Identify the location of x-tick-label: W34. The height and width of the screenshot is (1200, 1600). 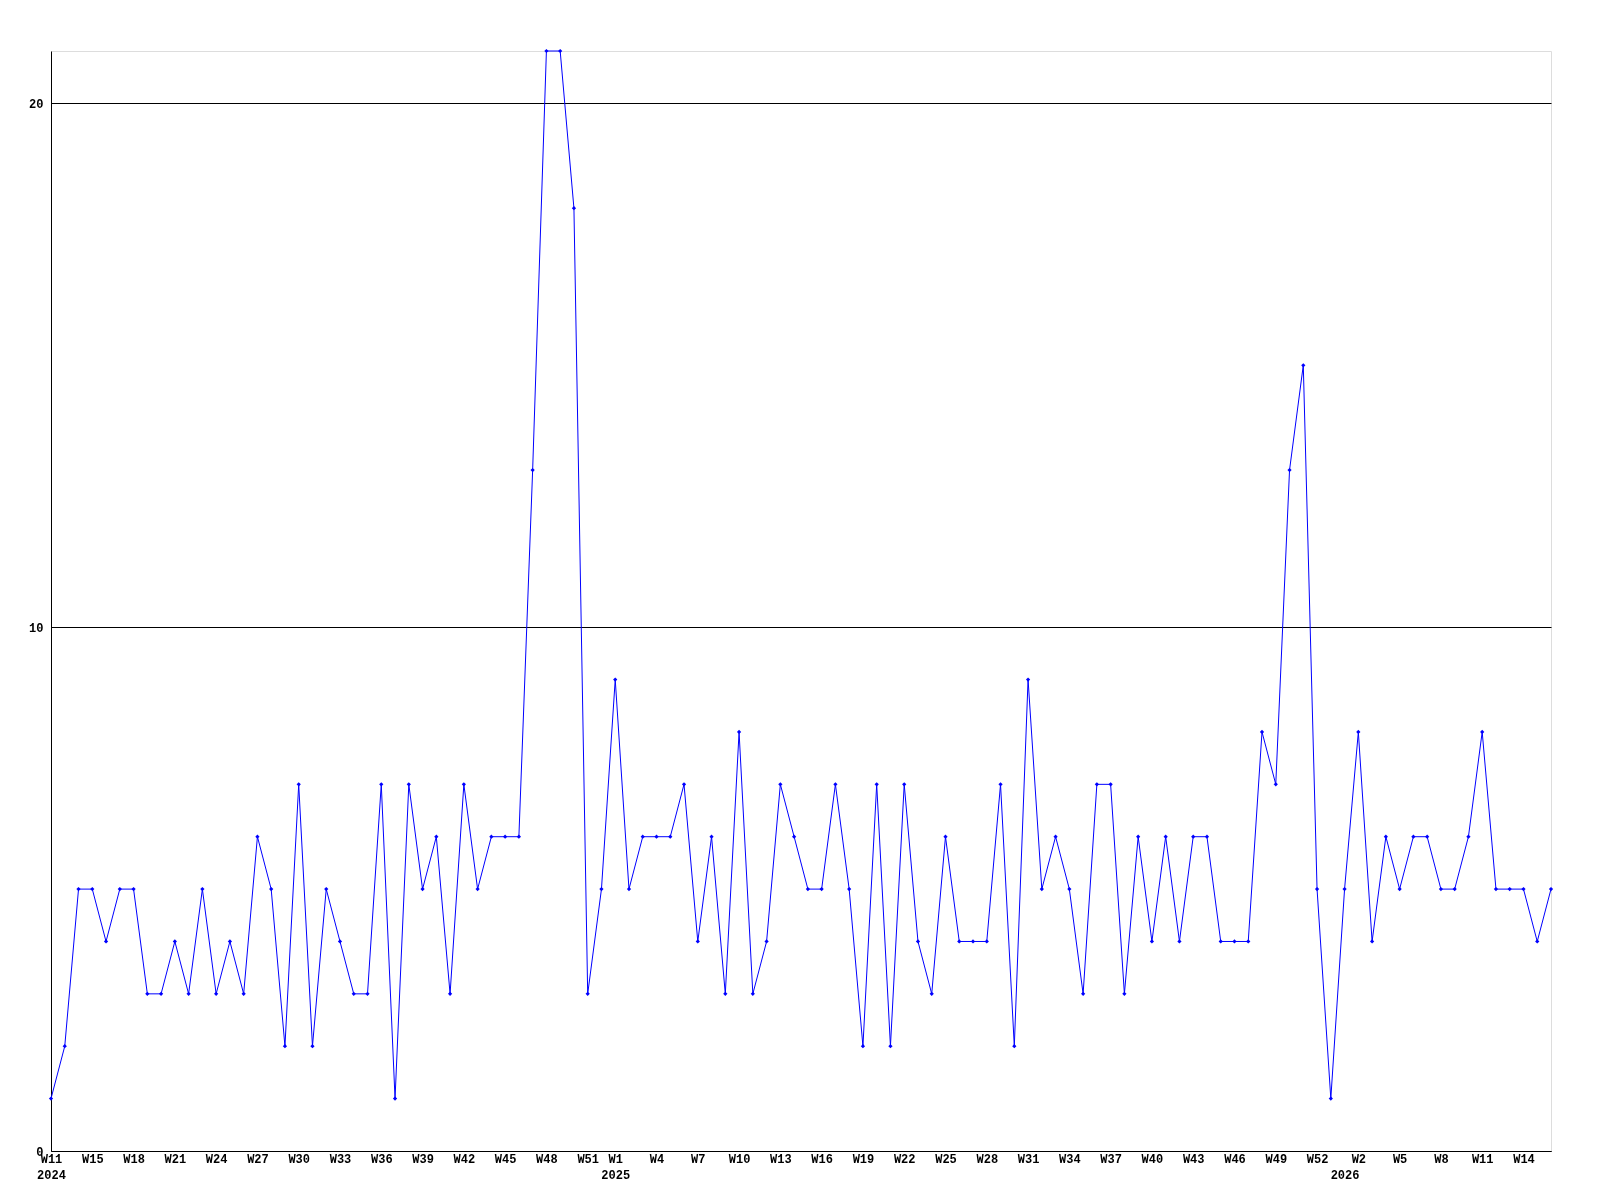
(1070, 1159).